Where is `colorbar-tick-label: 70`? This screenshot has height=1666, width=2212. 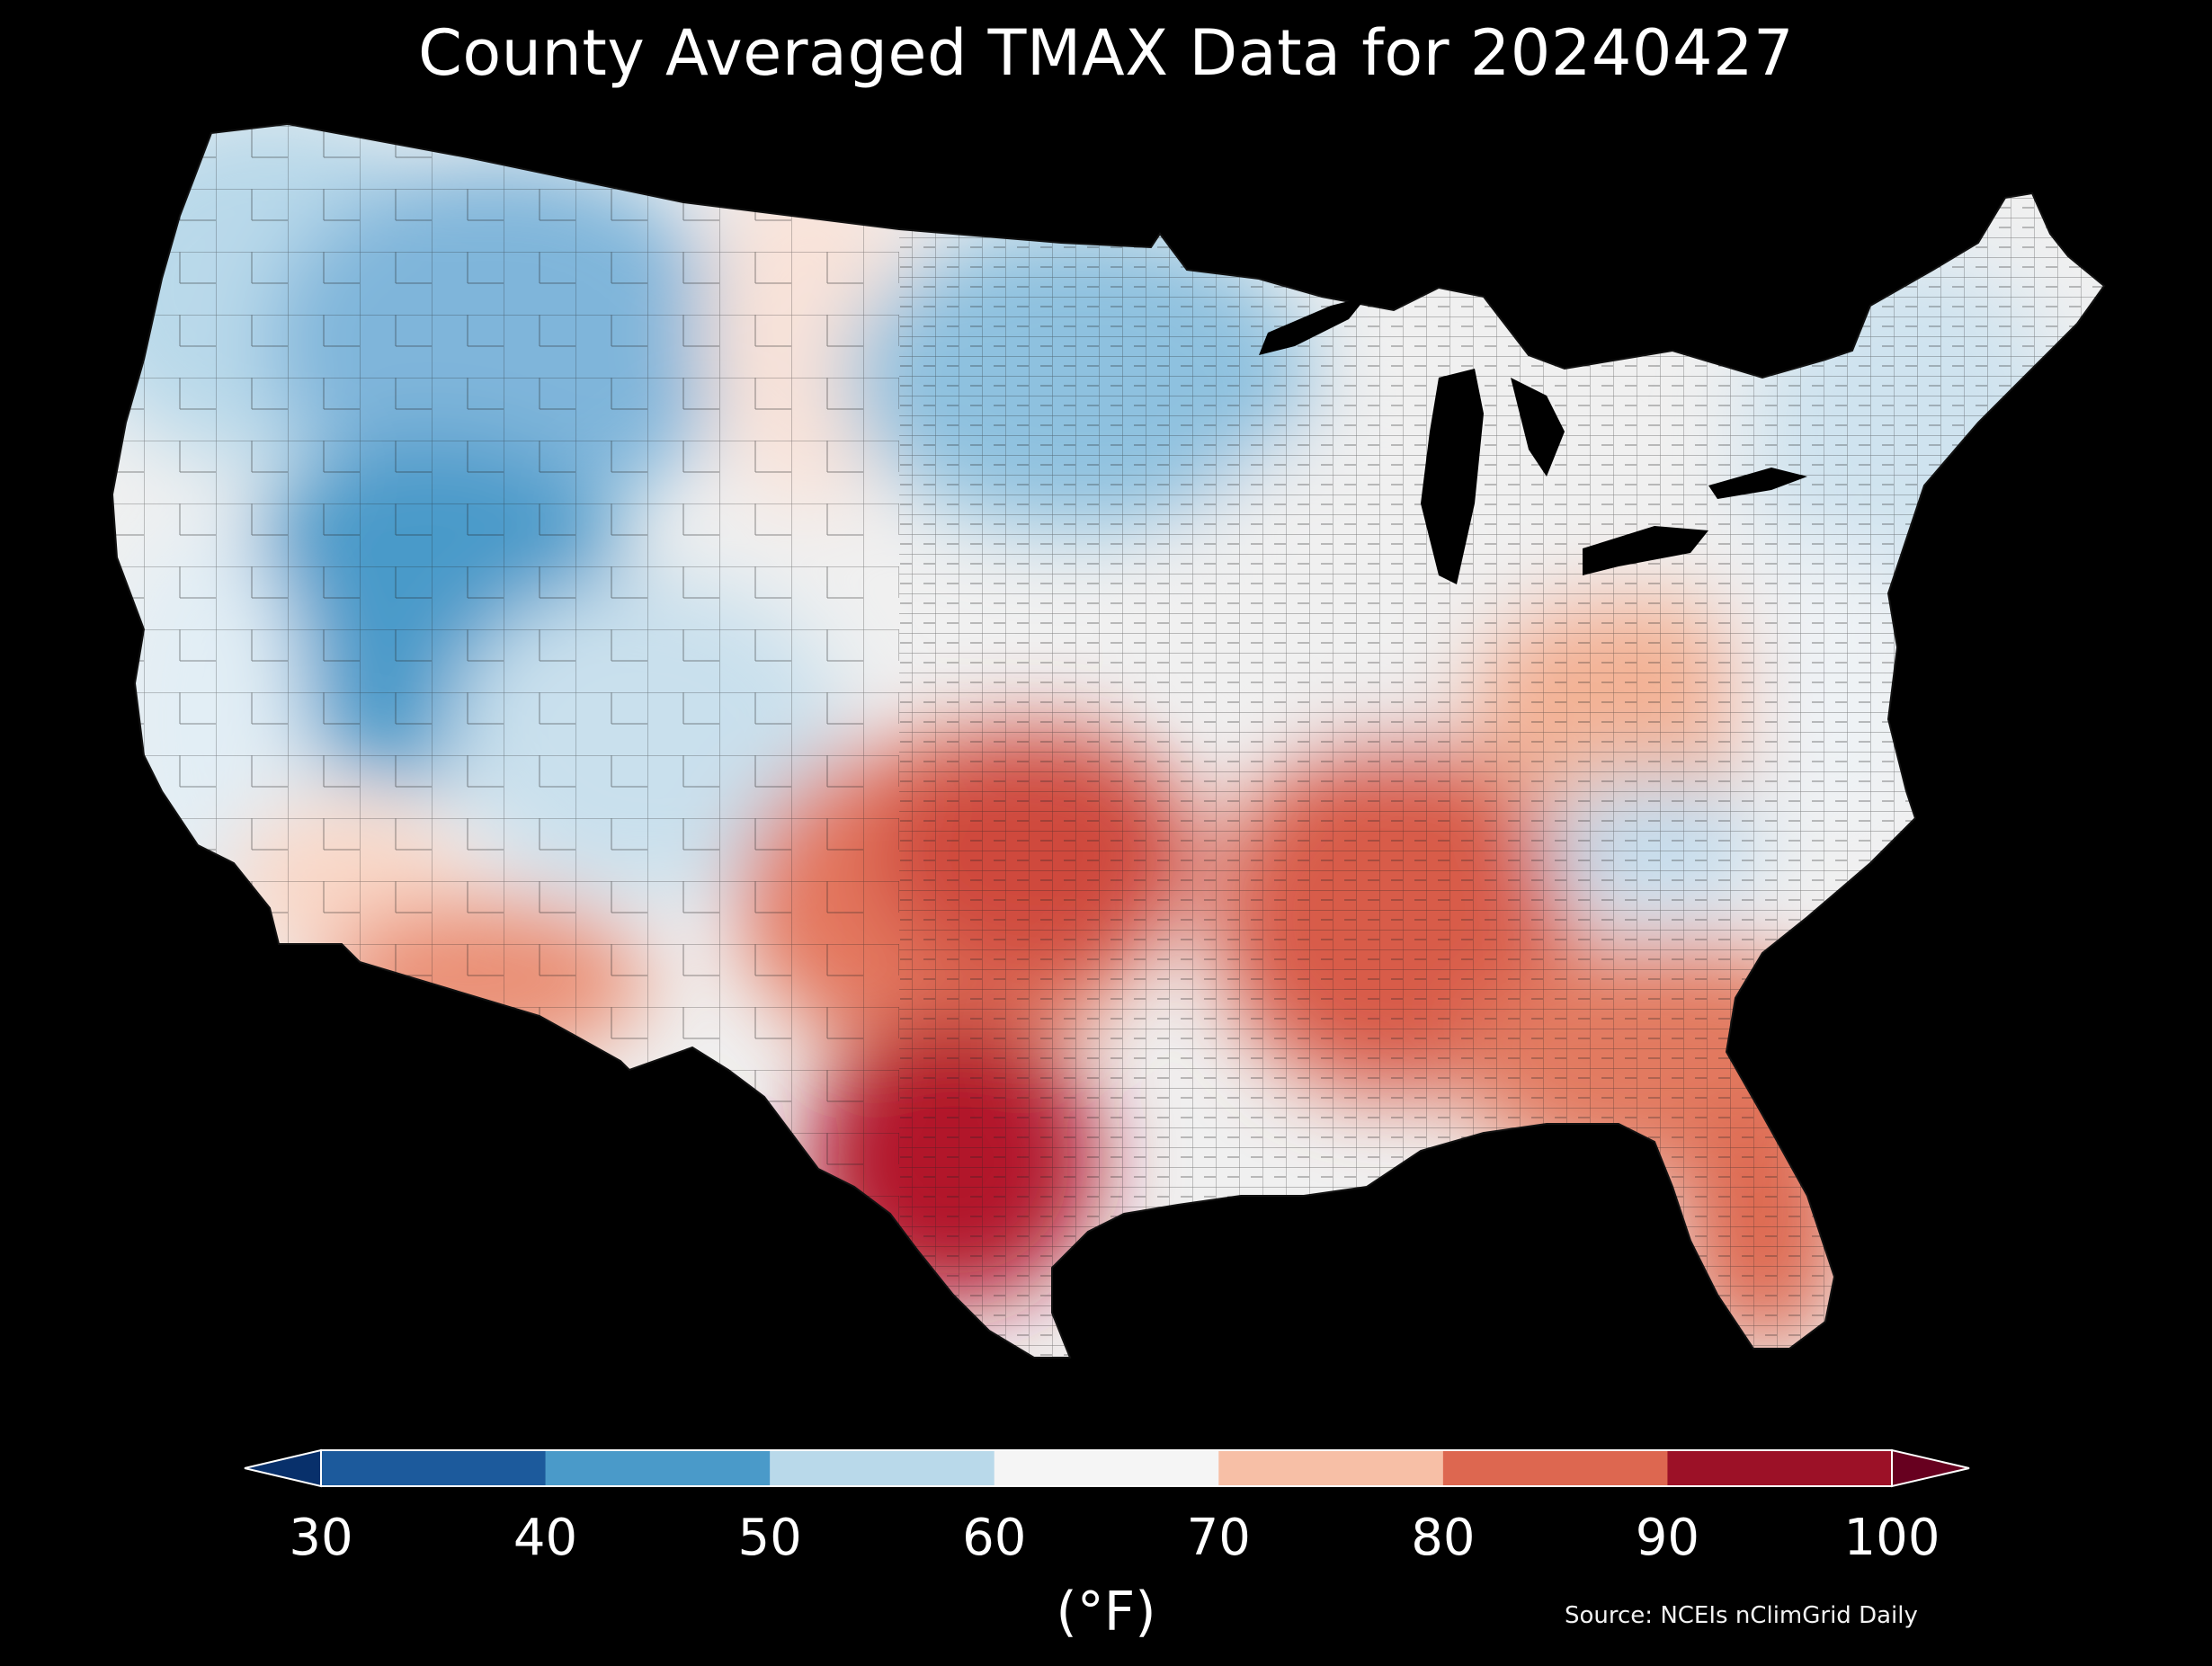 colorbar-tick-label: 70 is located at coordinates (1218, 1538).